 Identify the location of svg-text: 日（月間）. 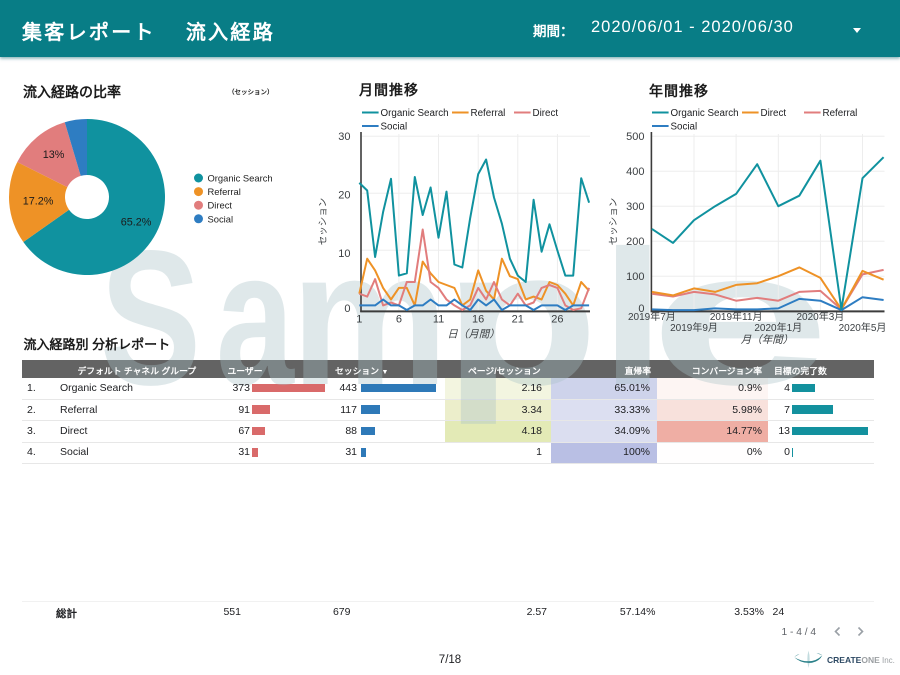
(473, 335).